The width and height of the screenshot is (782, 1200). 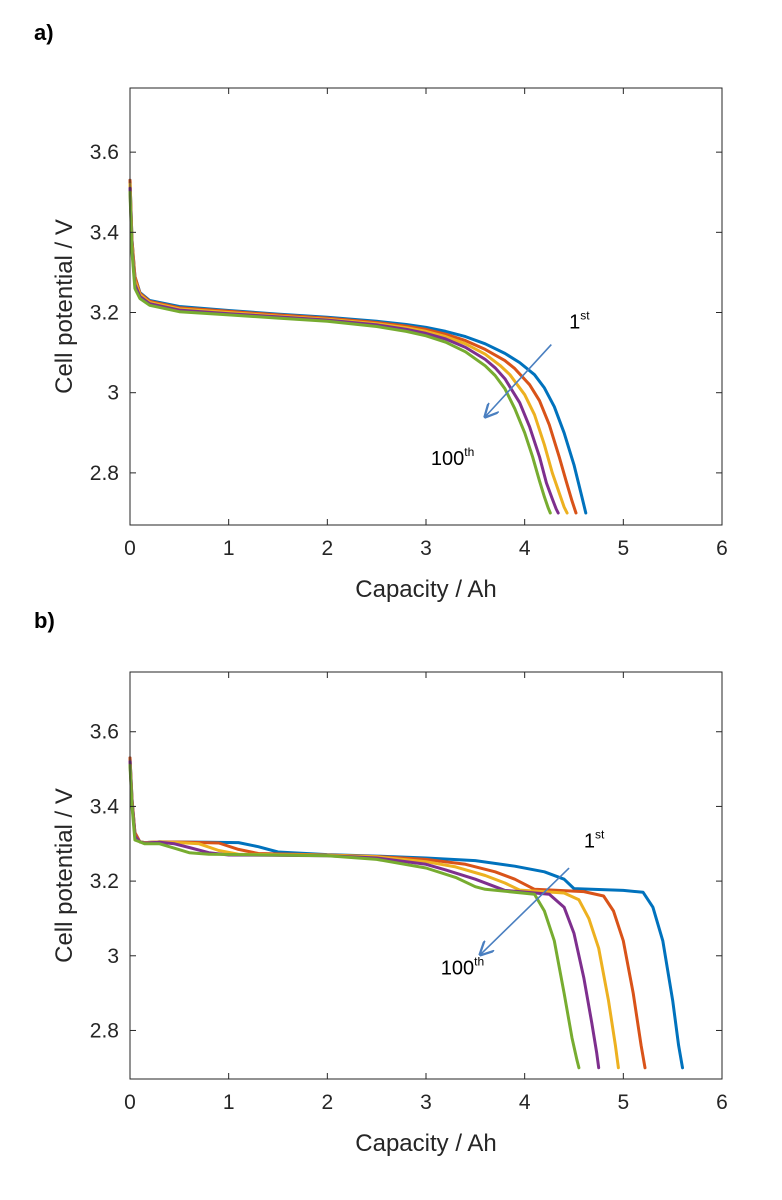 I want to click on panel-label-b: b), so click(x=44, y=620).